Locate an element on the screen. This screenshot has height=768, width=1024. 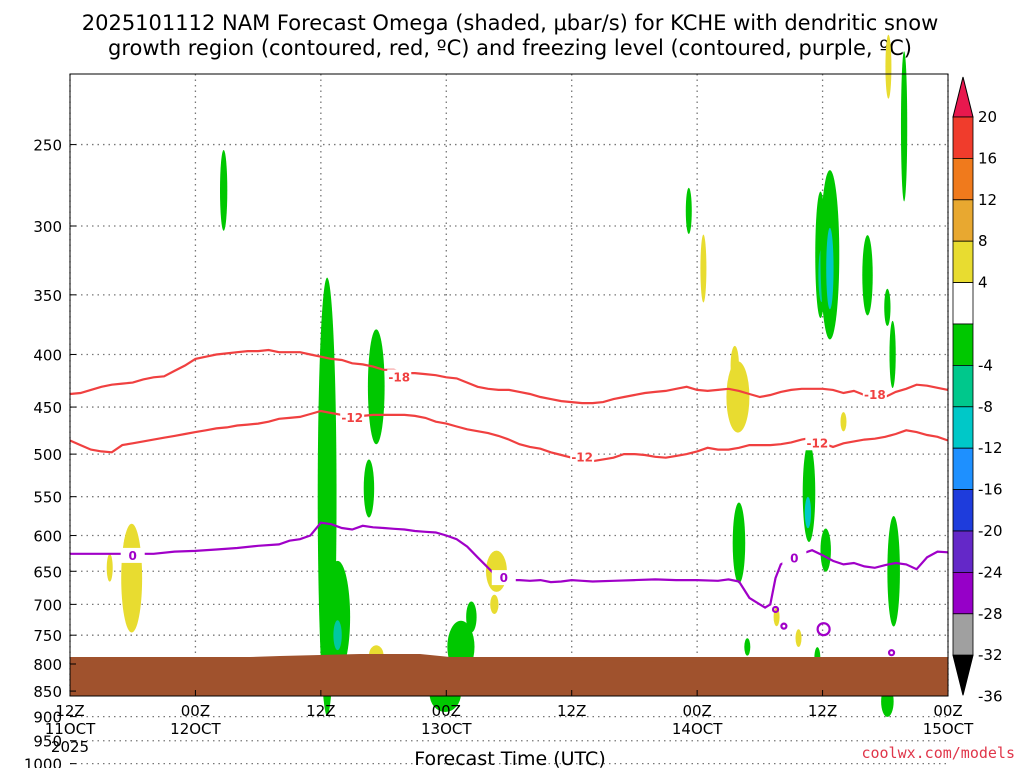
y-tick-label: 250 is located at coordinates (47, 146).